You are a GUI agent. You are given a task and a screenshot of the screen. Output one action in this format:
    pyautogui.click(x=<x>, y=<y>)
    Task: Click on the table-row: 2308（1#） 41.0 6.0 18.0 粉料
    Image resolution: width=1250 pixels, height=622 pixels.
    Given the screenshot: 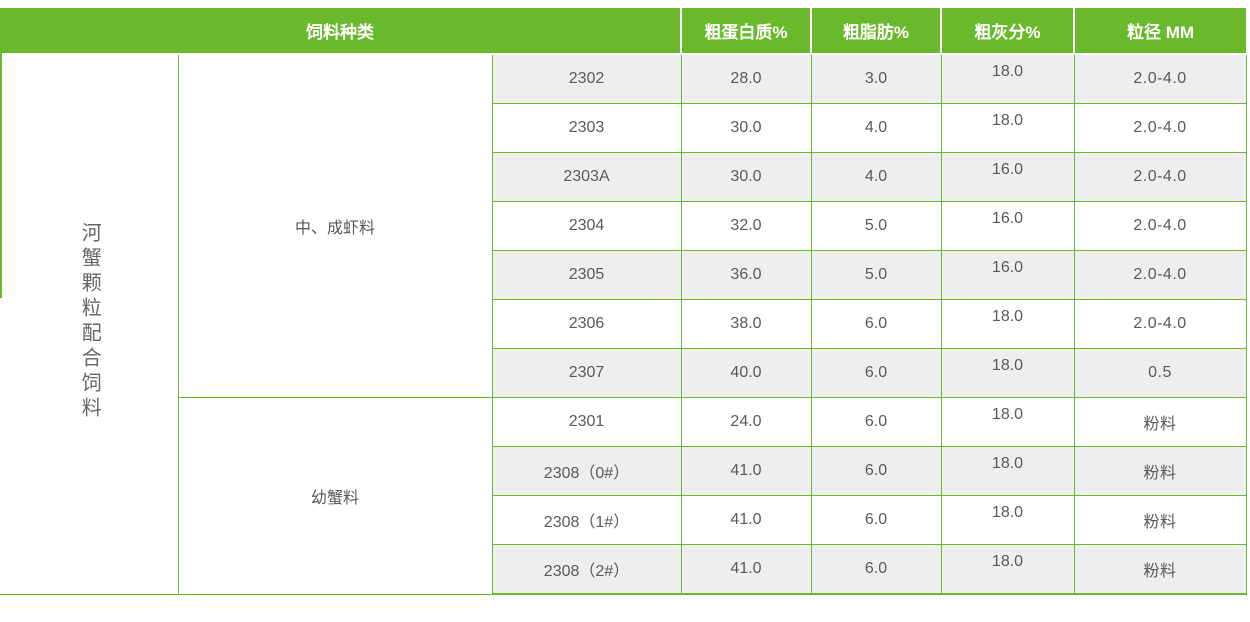 What is the action you would take?
    pyautogui.click(x=623, y=520)
    